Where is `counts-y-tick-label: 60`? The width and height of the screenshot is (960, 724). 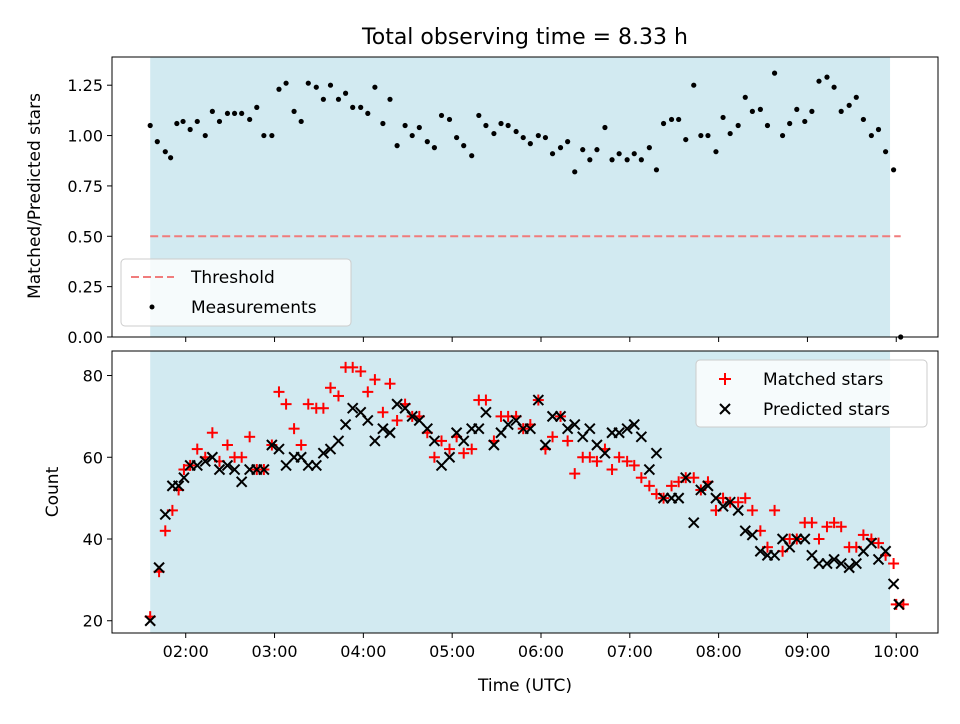
counts-y-tick-label: 60 is located at coordinates (93, 457).